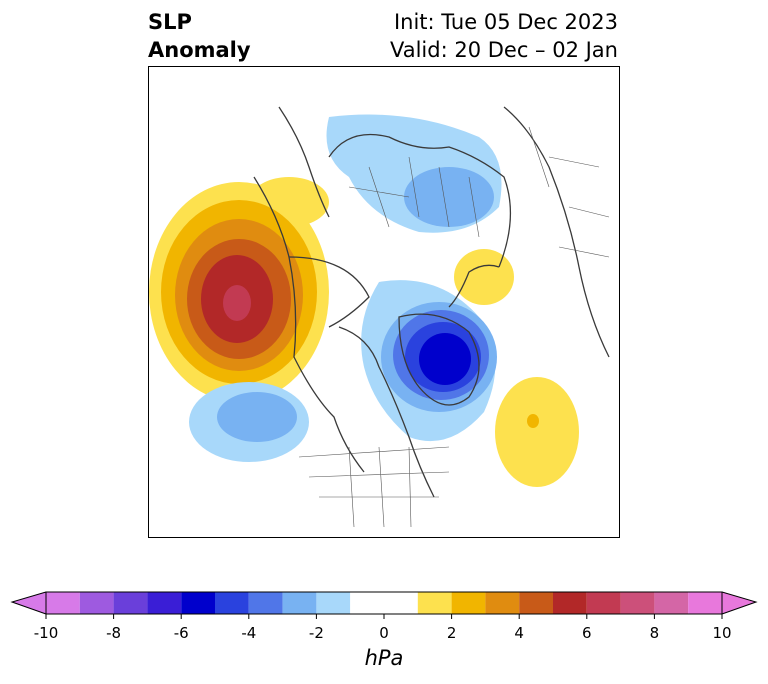 Image resolution: width=768 pixels, height=684 pixels. I want to click on colorbar-over-arrow, so click(739, 603).